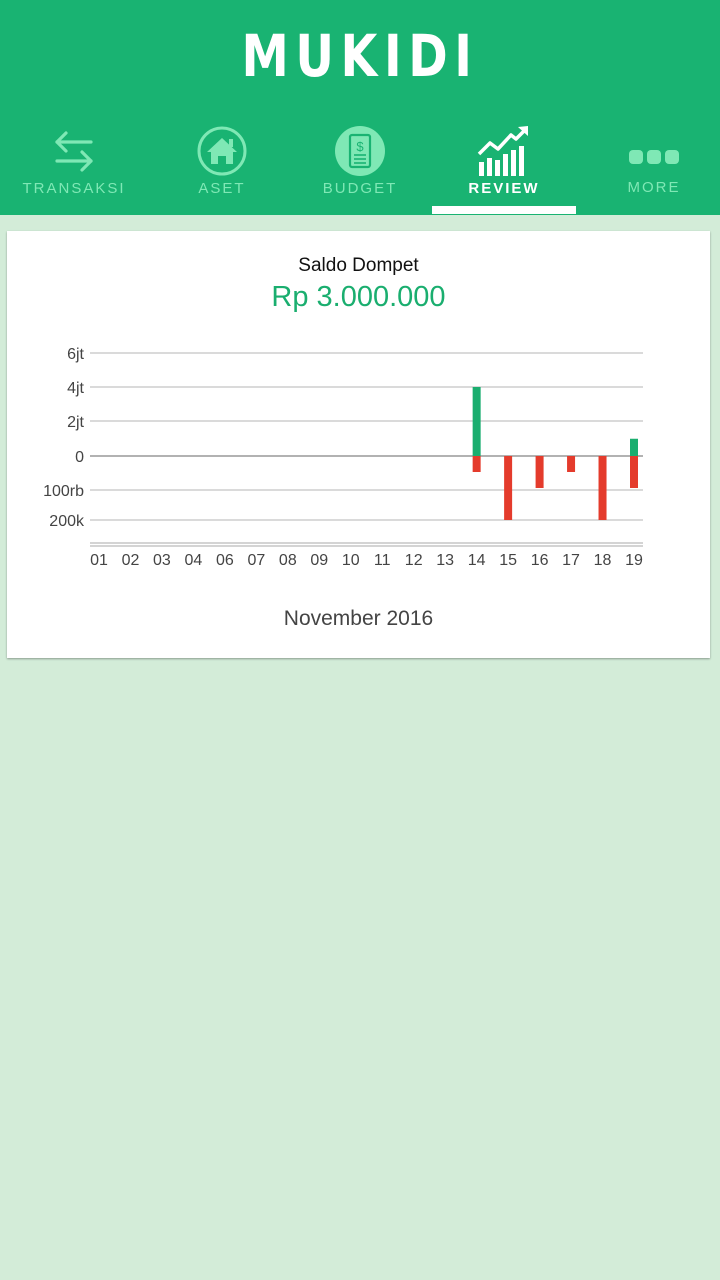  What do you see at coordinates (502, 151) in the screenshot?
I see `trend-chart-icon` at bounding box center [502, 151].